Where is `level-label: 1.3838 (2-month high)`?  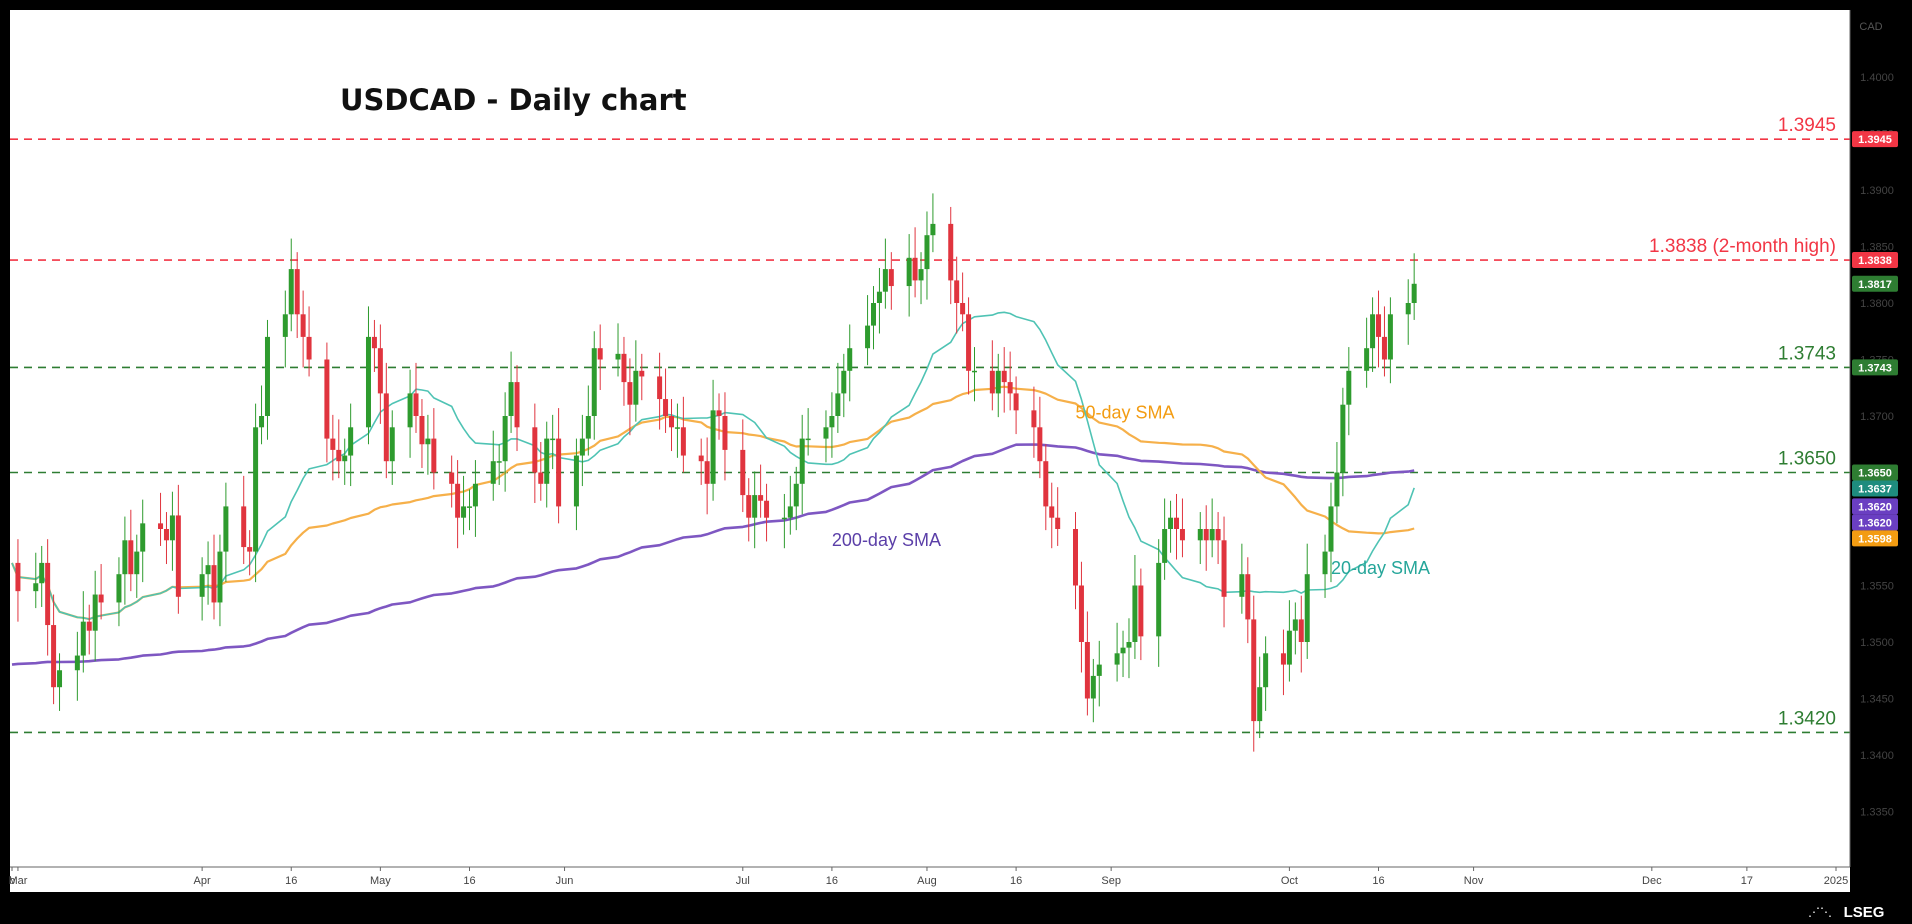 level-label: 1.3838 (2-month high) is located at coordinates (1742, 246).